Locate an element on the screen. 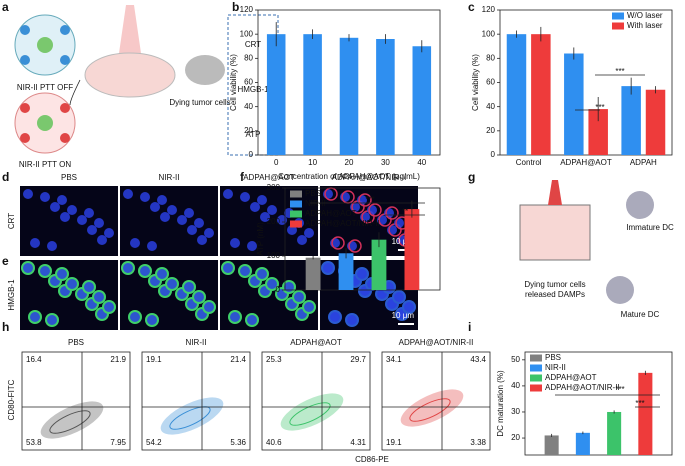 The width and height of the screenshot is (685, 466). x-tick-label: 0 is located at coordinates (276, 162).